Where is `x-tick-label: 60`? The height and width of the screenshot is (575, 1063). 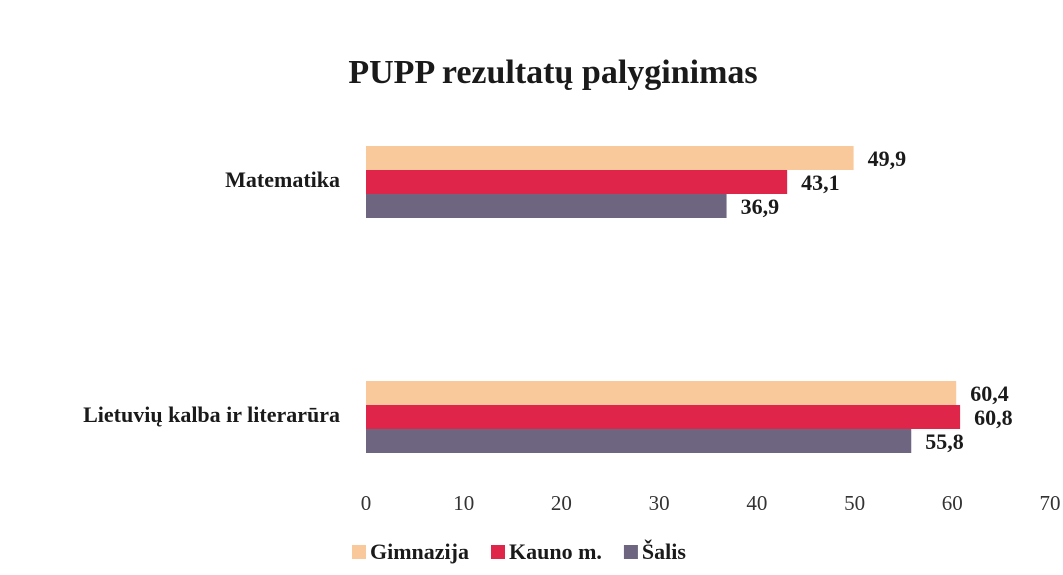 x-tick-label: 60 is located at coordinates (952, 503).